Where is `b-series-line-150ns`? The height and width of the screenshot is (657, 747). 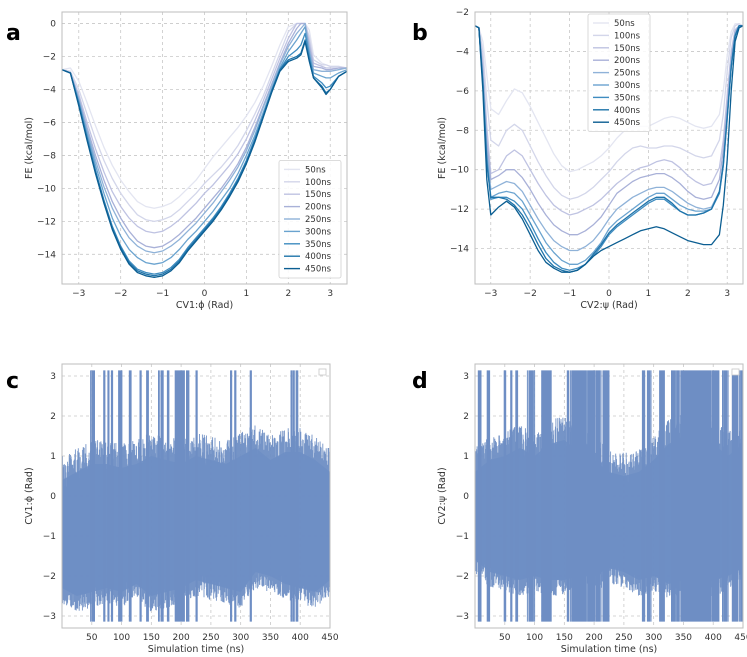
b-series-line-150ns is located at coordinates (609, 120).